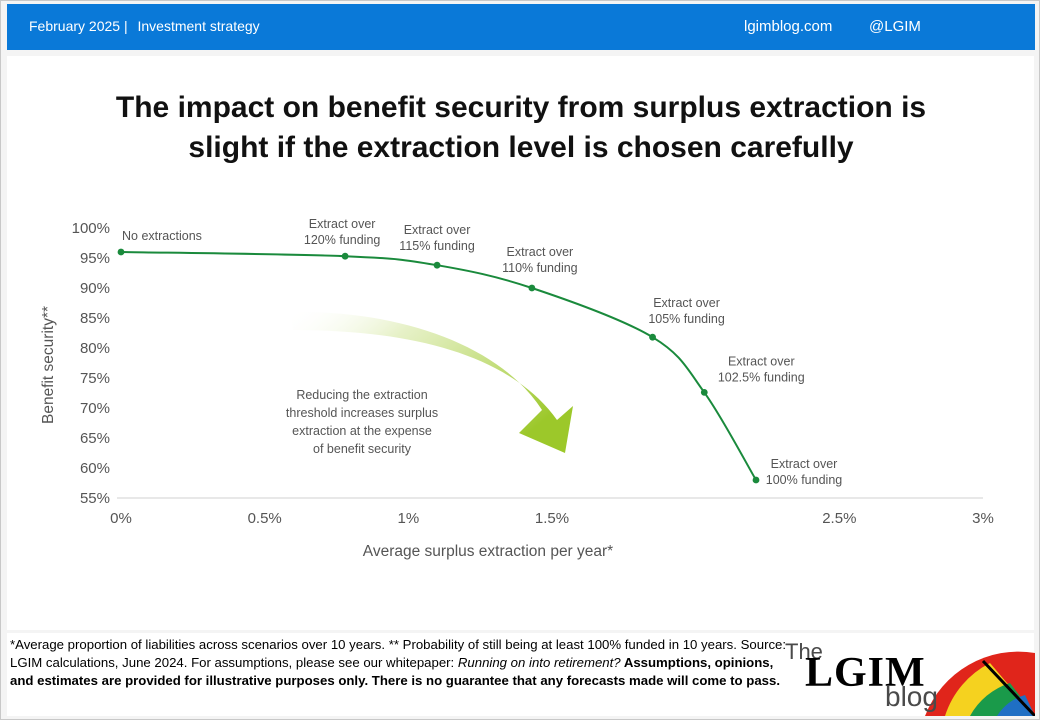 The image size is (1040, 720). I want to click on y-tick-label: 95%, so click(95, 258).